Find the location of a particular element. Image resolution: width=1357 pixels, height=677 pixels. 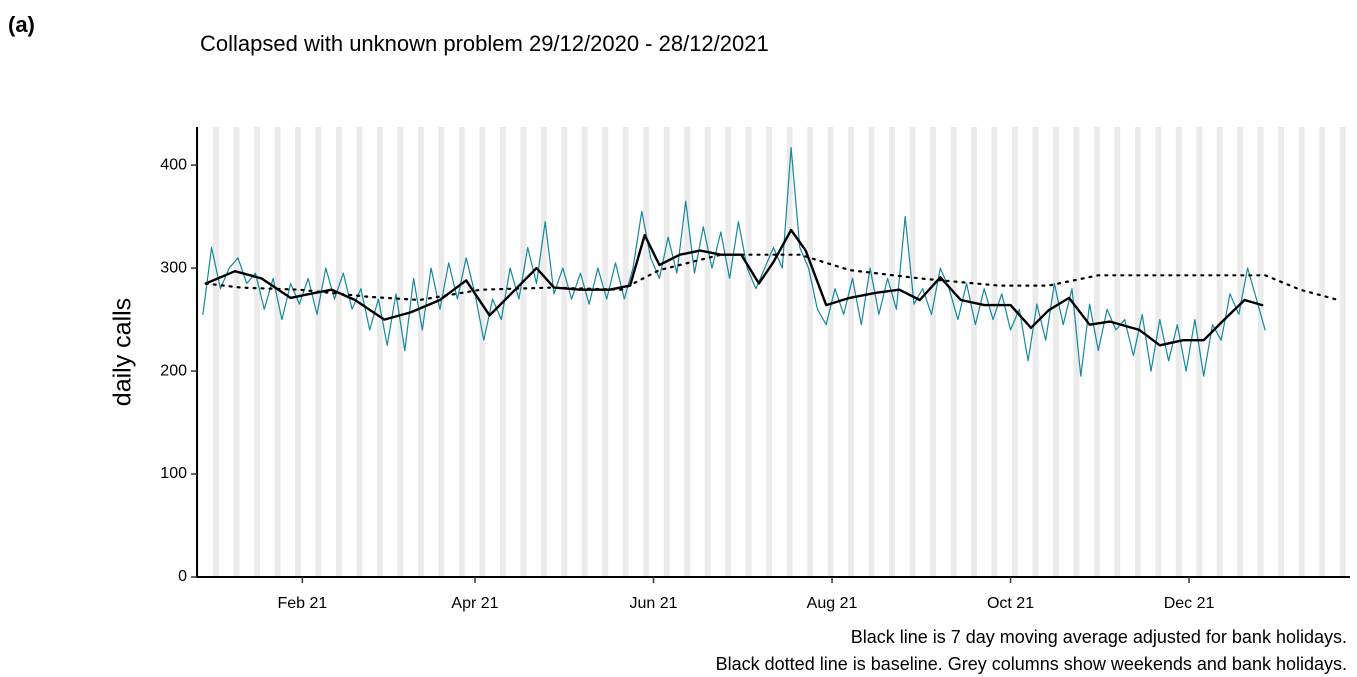

x-tick-label: Apr 21 is located at coordinates (474, 603).